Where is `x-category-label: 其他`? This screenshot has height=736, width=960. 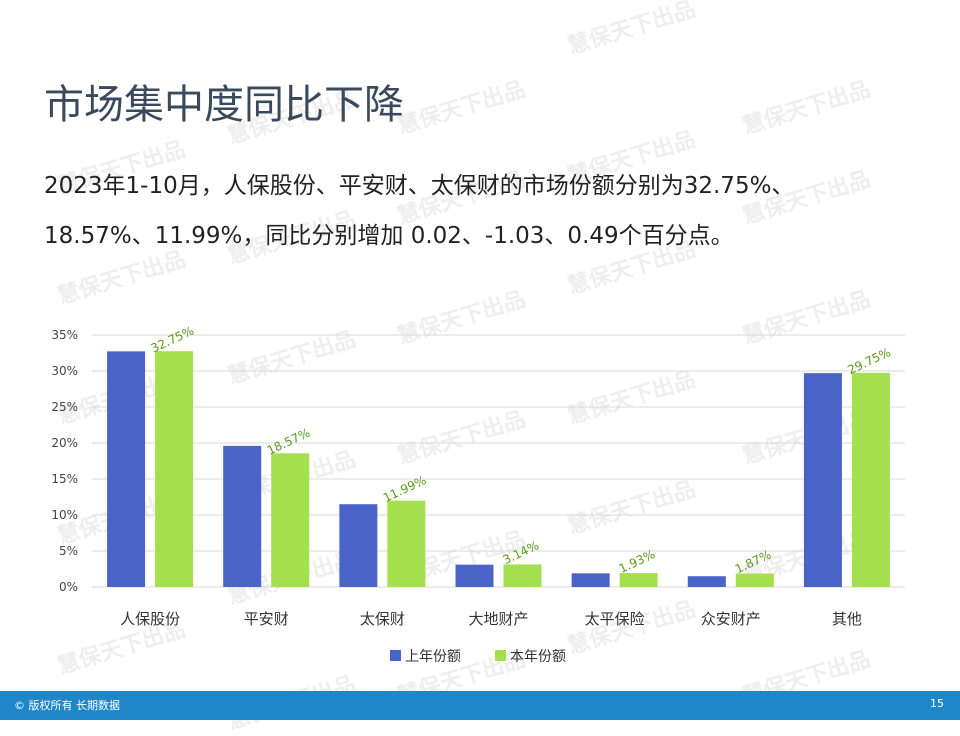
x-category-label: 其他 is located at coordinates (847, 619).